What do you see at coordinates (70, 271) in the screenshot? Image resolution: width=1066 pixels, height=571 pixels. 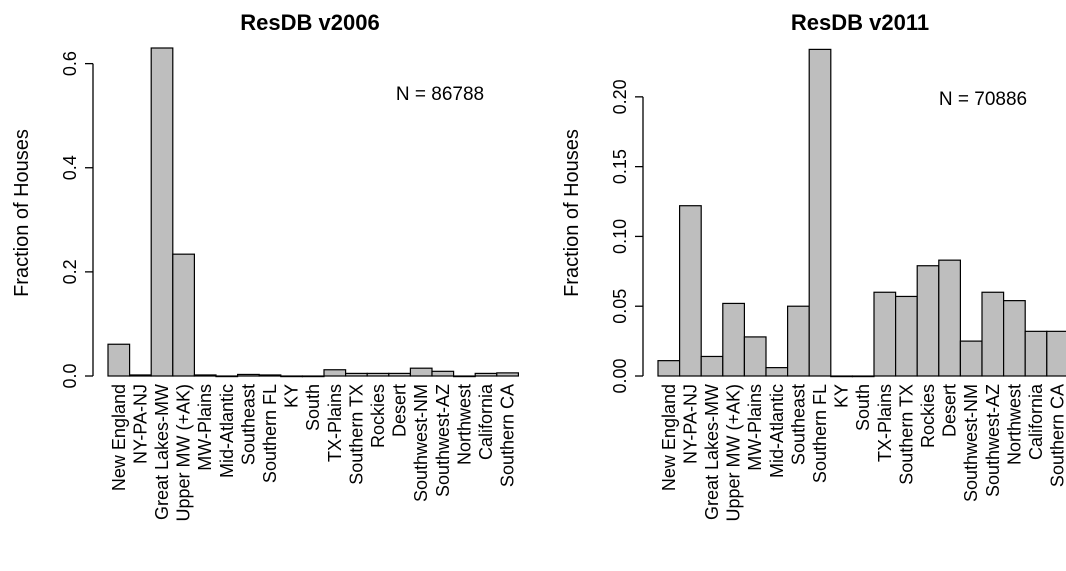 I see `y-tick-label: 0.2` at bounding box center [70, 271].